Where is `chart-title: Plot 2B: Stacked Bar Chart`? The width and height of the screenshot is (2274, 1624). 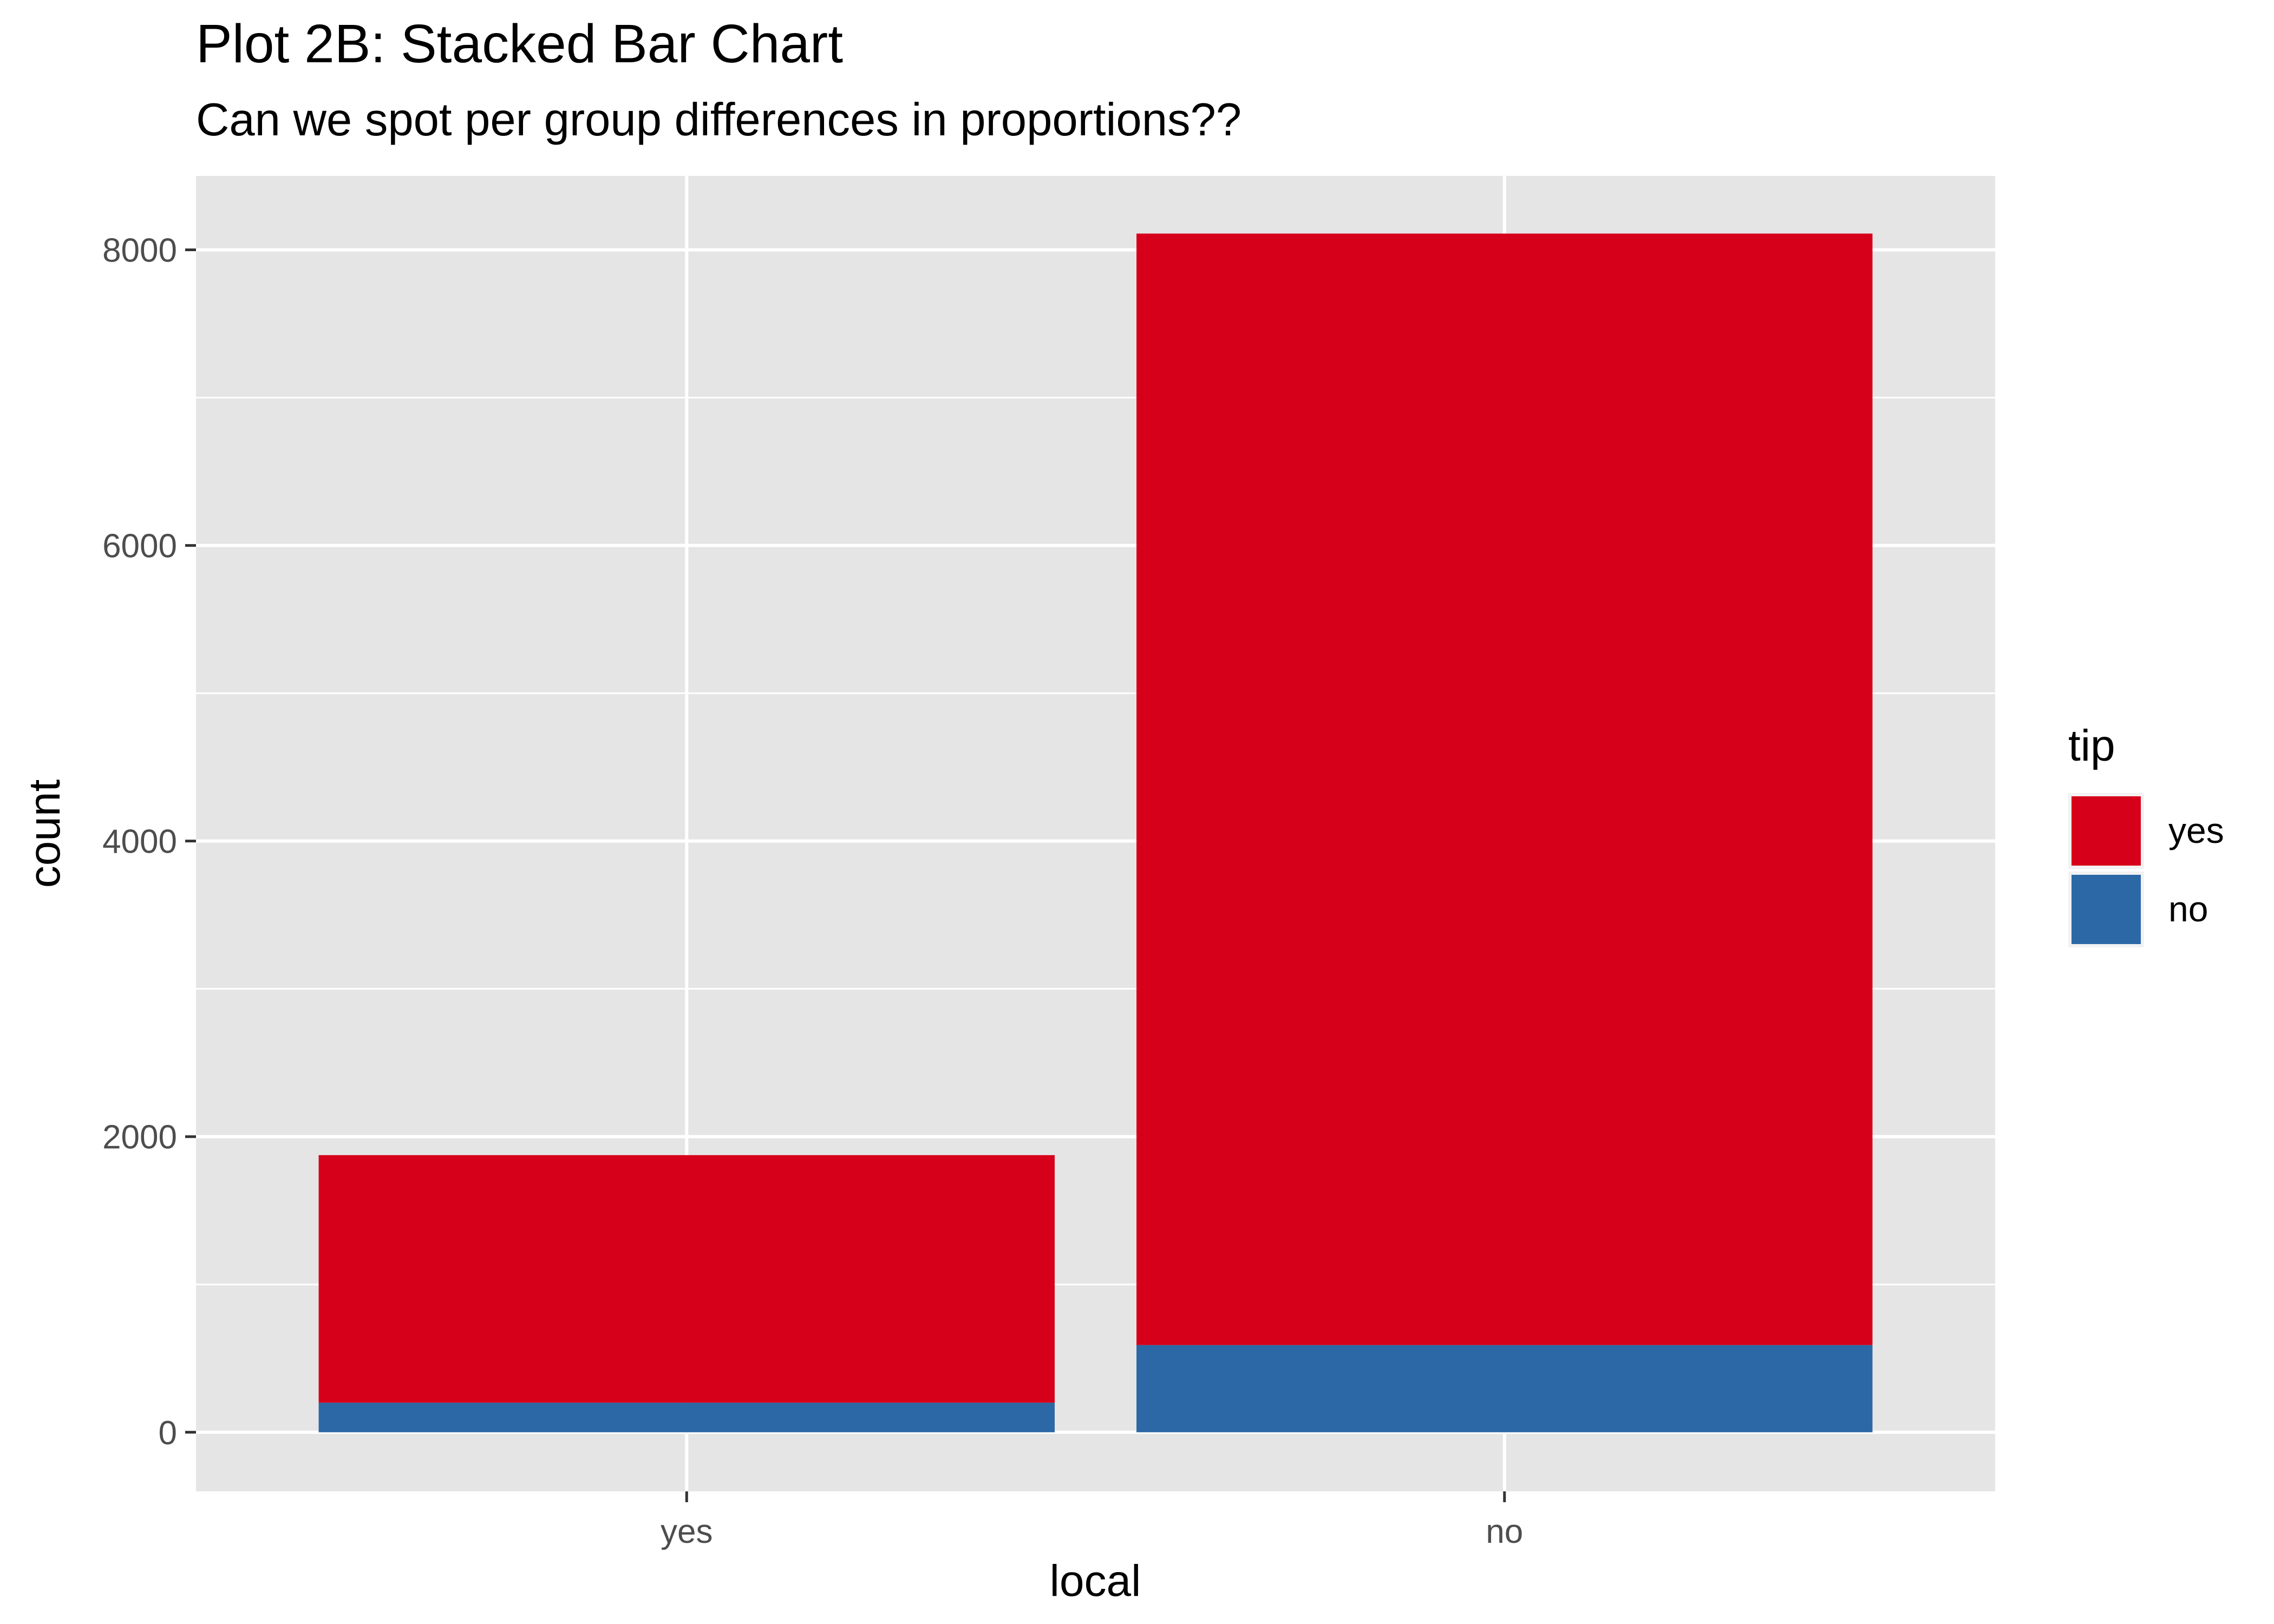 chart-title: Plot 2B: Stacked Bar Chart is located at coordinates (520, 44).